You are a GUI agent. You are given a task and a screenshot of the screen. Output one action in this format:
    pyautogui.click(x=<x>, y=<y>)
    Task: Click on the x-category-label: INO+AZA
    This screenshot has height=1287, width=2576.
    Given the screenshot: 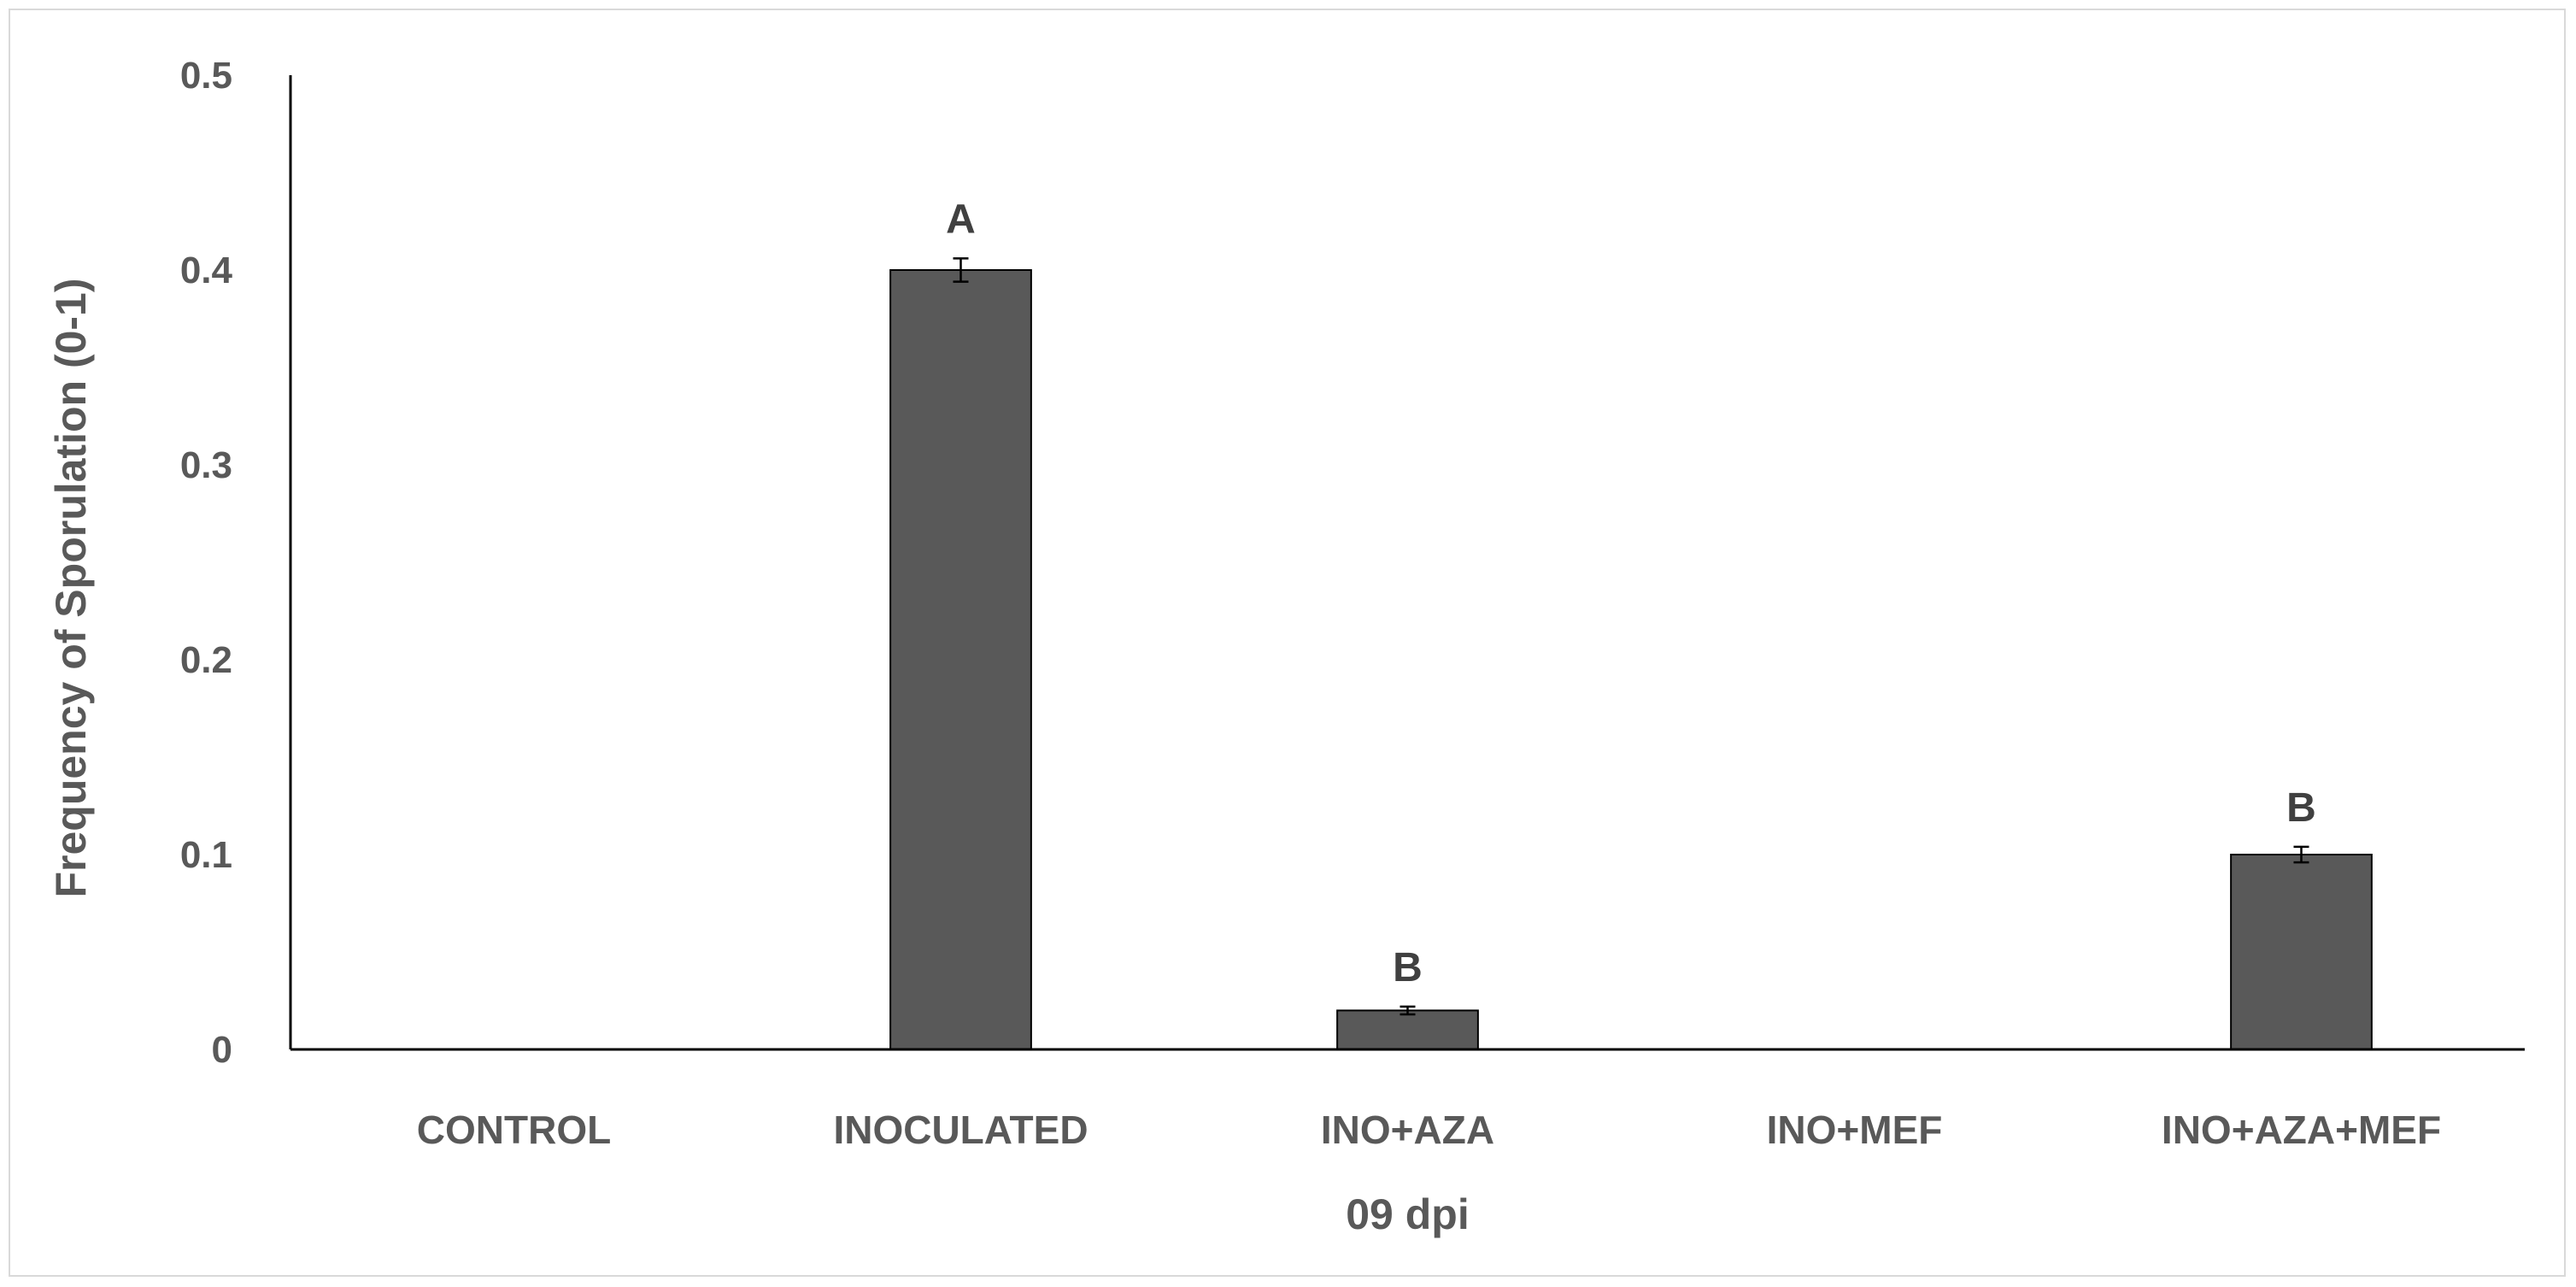 What is the action you would take?
    pyautogui.click(x=1407, y=1130)
    